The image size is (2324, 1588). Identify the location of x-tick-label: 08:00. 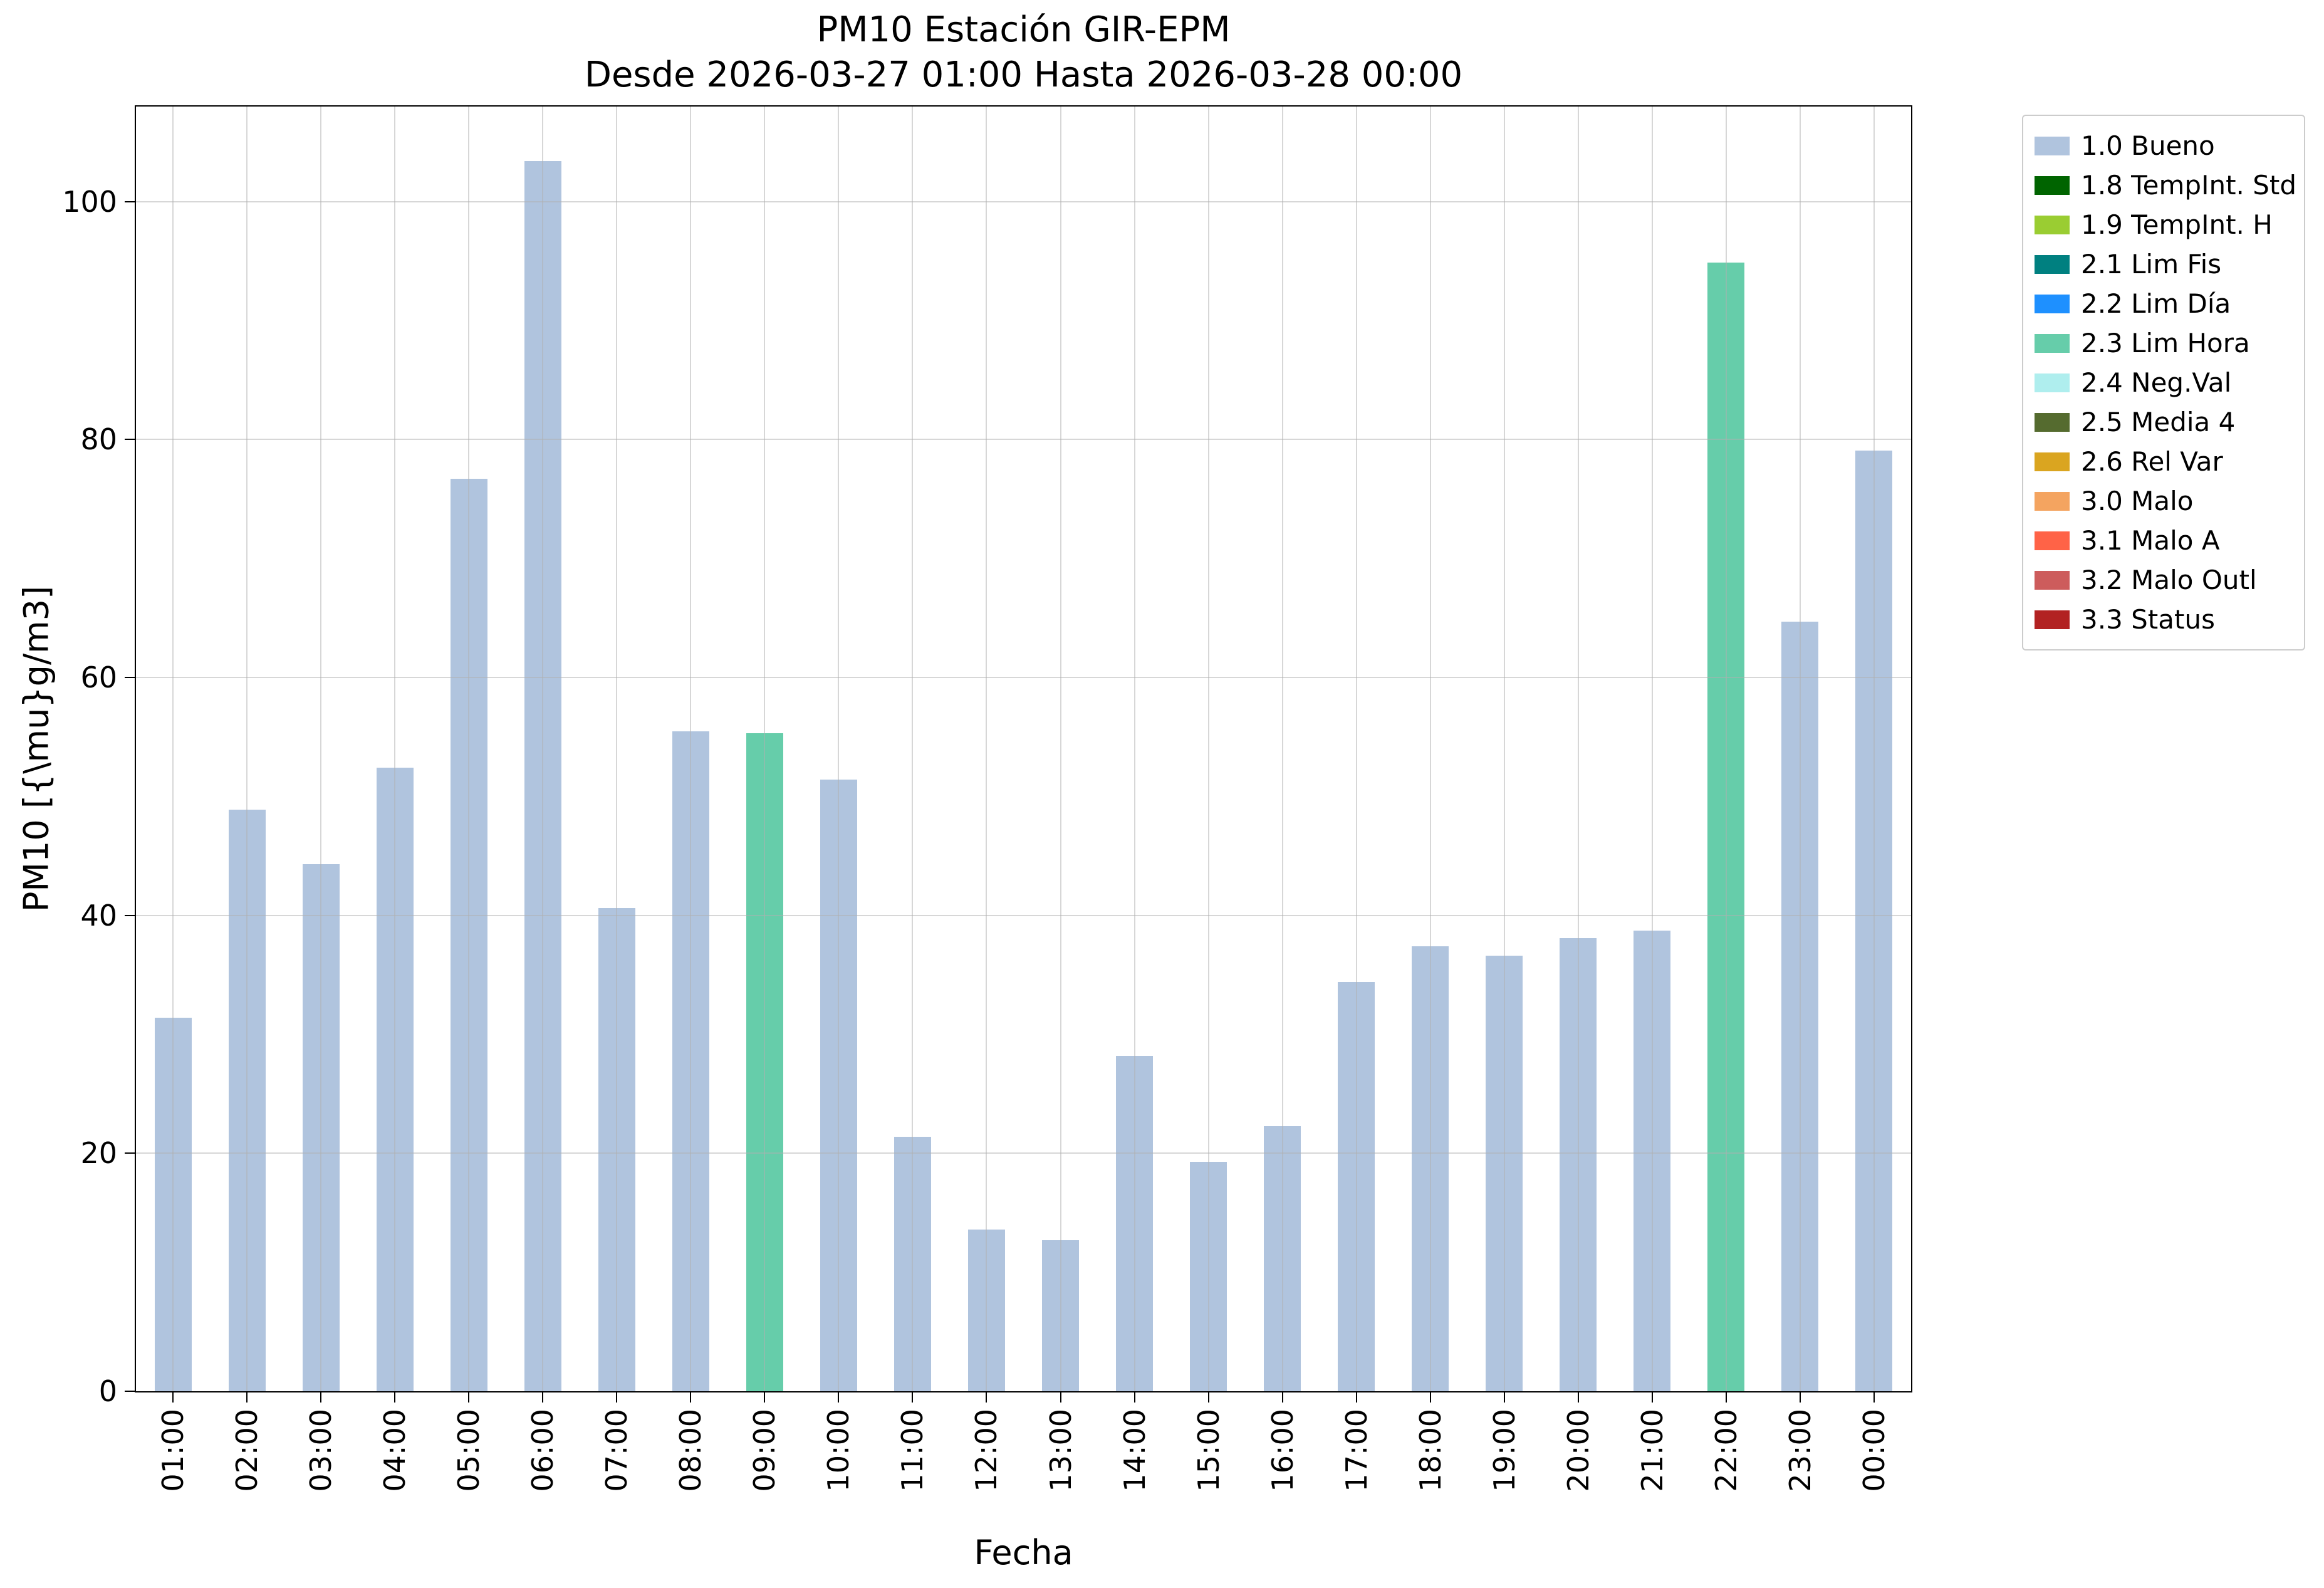
(691, 1451).